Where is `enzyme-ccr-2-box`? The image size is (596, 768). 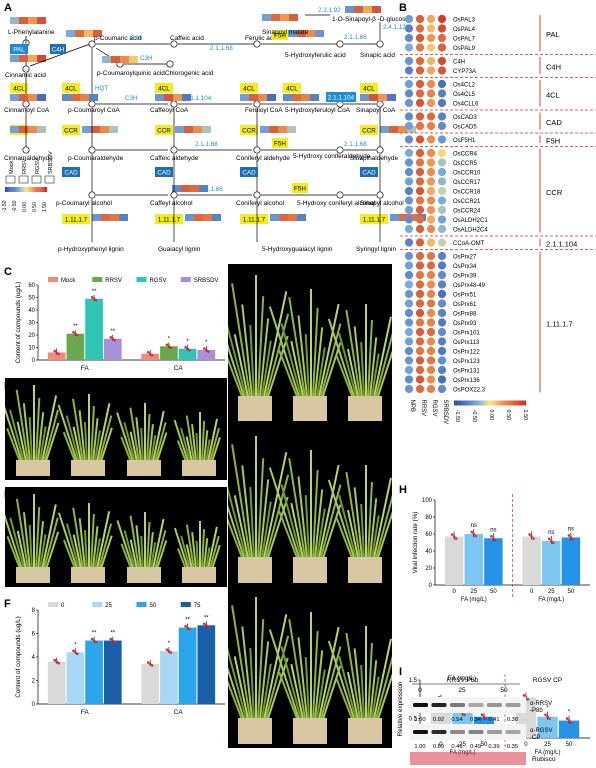 enzyme-ccr-2-box is located at coordinates (71, 130).